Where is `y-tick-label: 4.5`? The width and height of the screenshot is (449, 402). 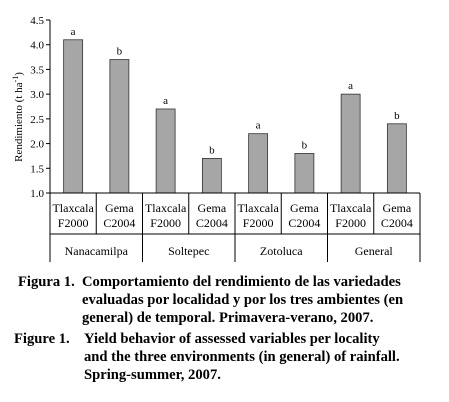
y-tick-label: 4.5 is located at coordinates (37, 21).